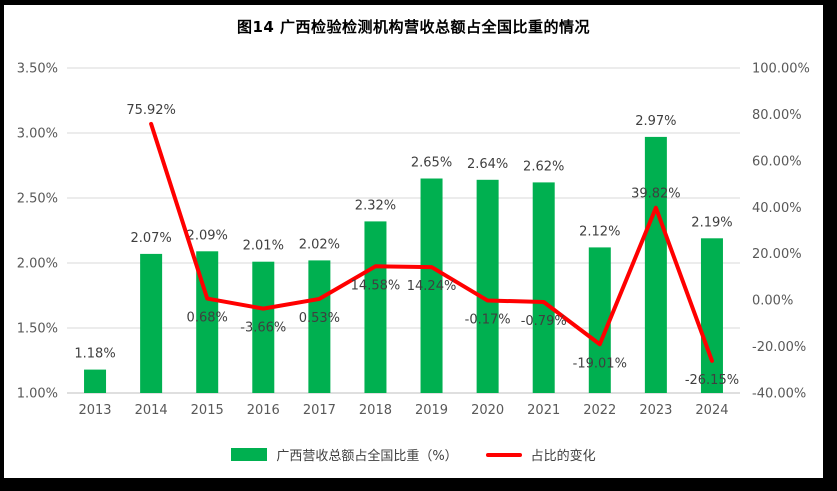 The height and width of the screenshot is (491, 837). I want to click on line-label: -26.15%, so click(712, 380).